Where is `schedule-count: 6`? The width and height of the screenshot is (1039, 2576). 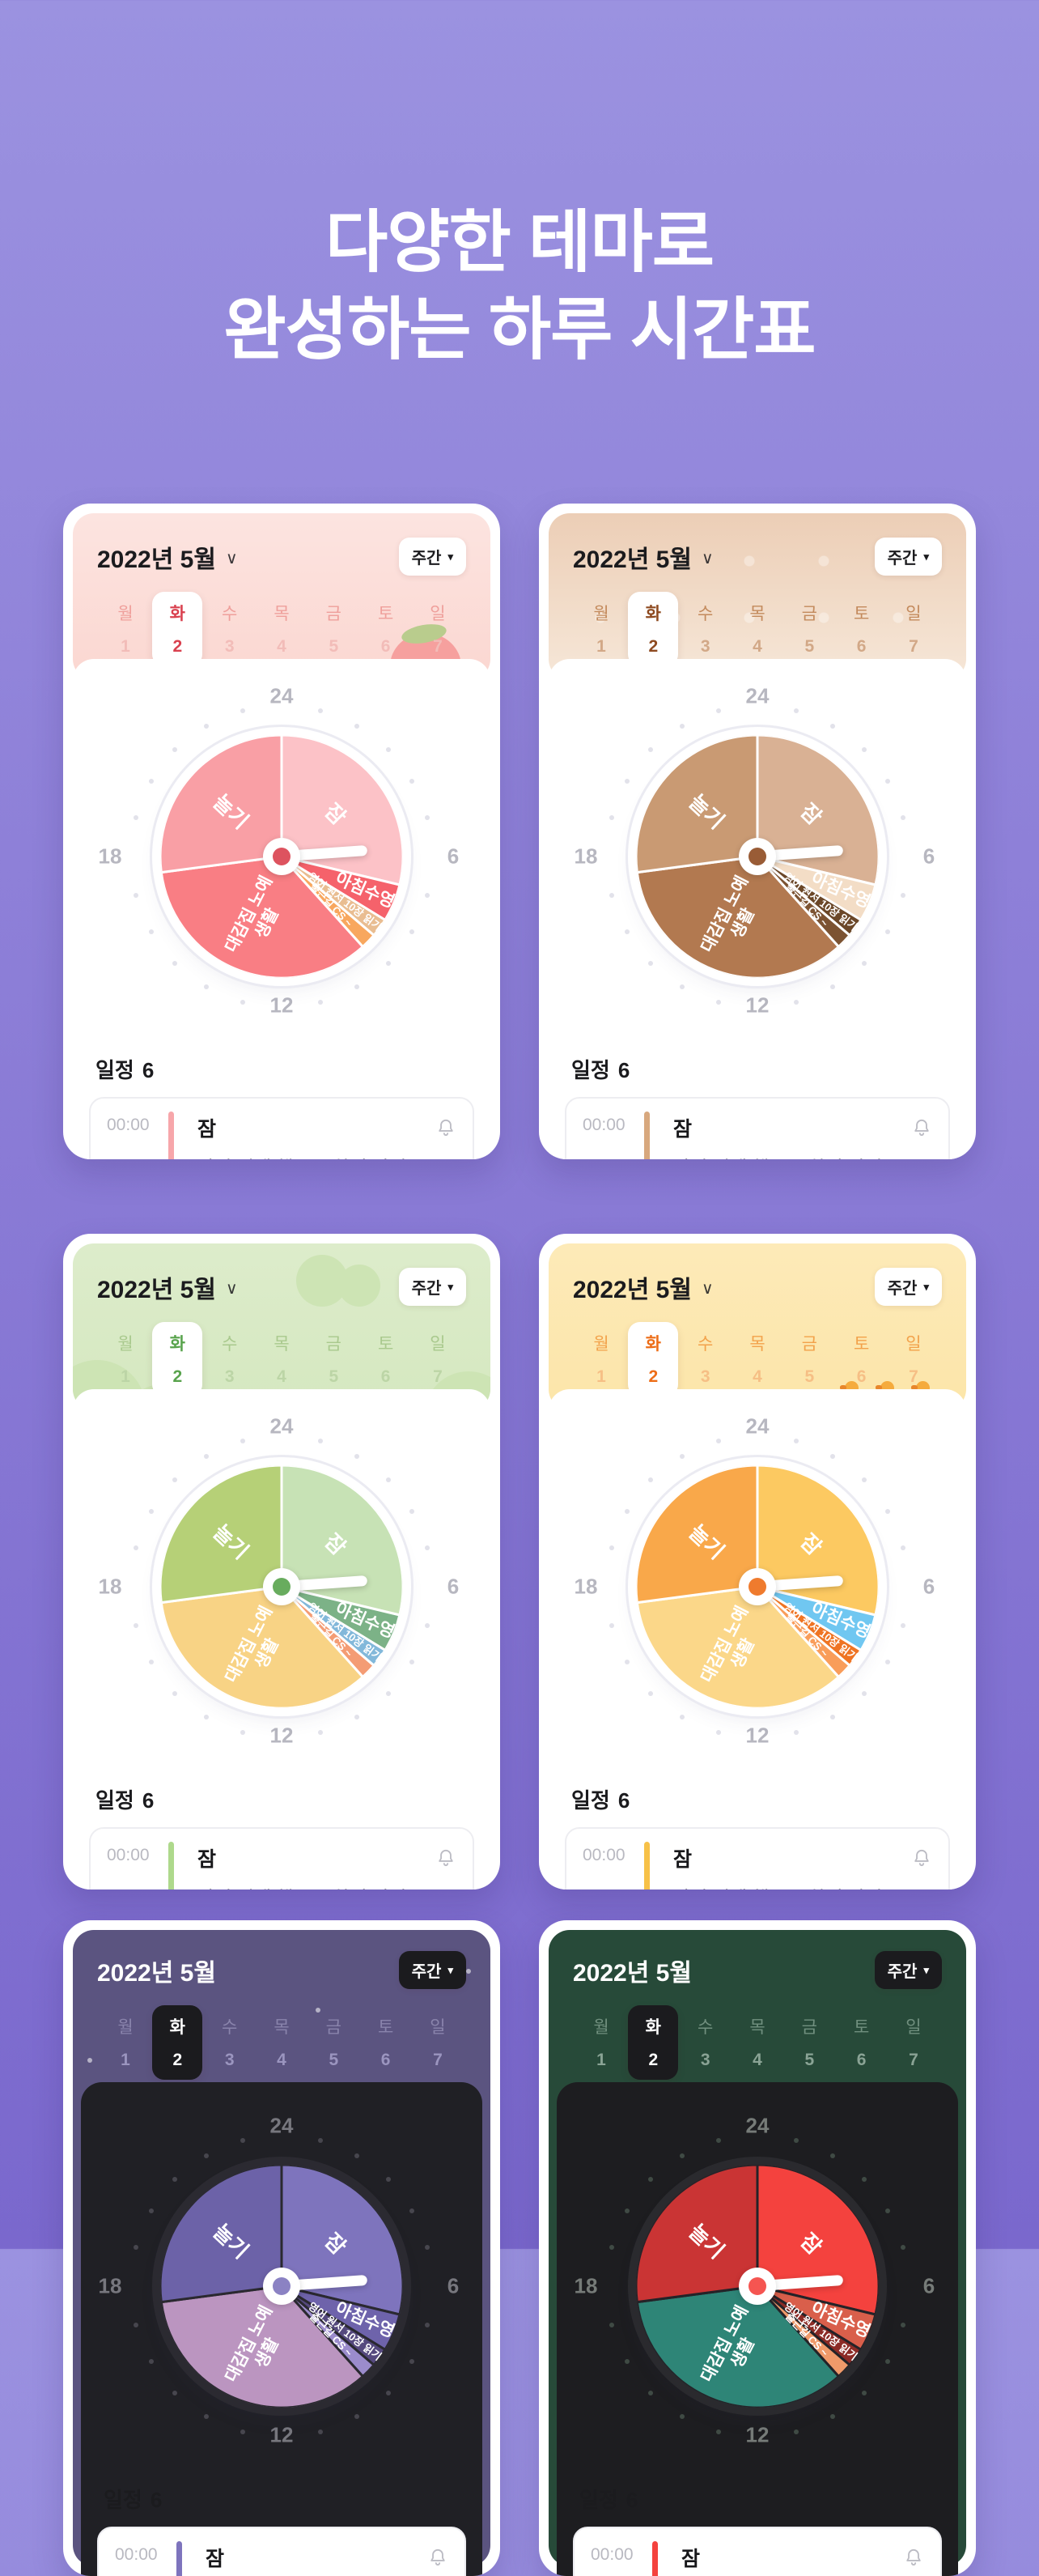 schedule-count: 6 is located at coordinates (623, 1070).